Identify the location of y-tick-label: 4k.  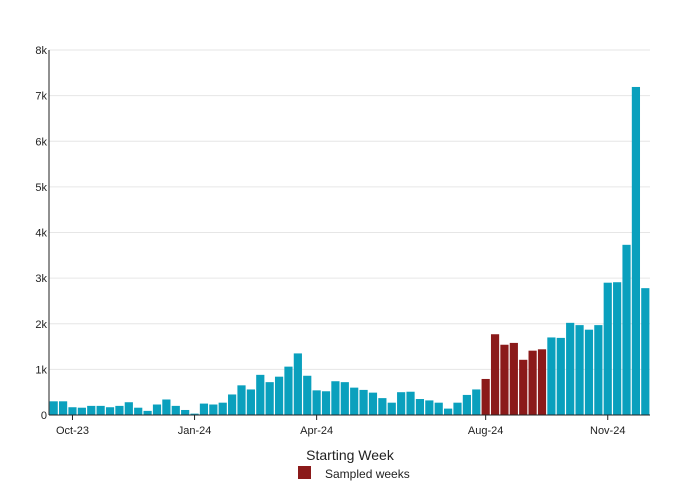
(41, 234).